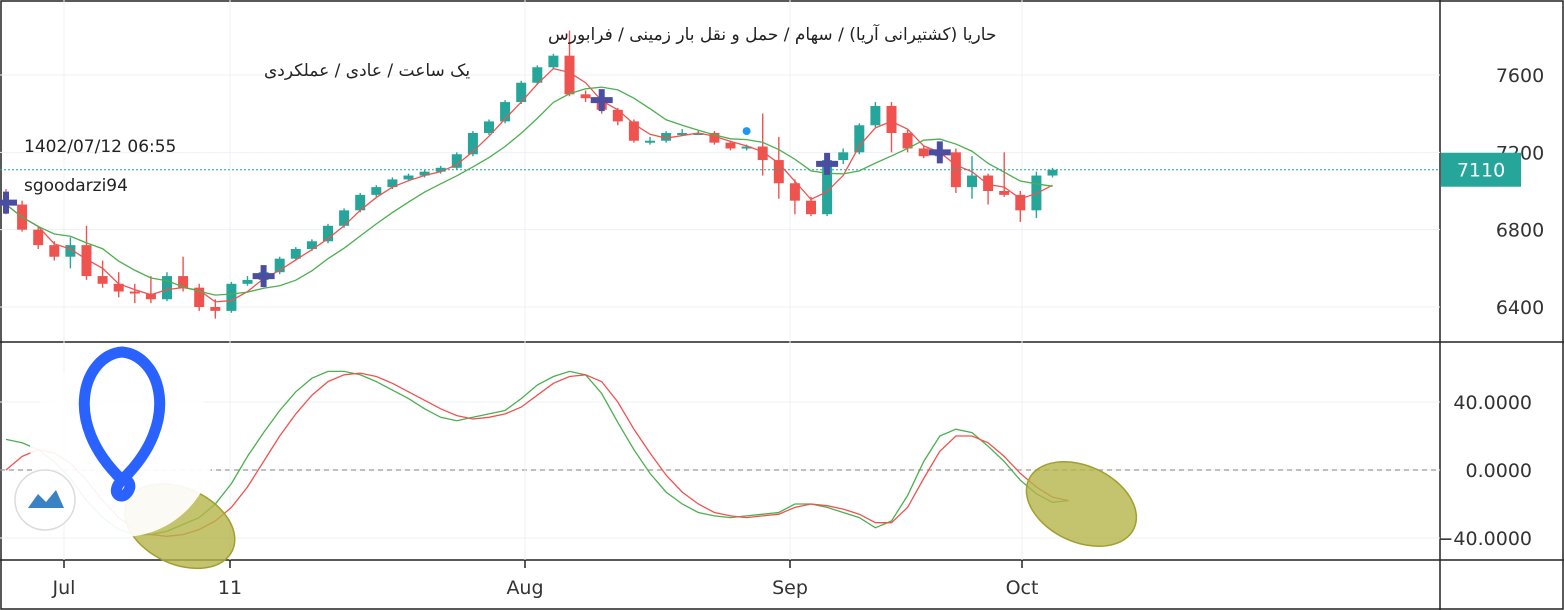 This screenshot has height=610, width=1564. I want to click on highlight-ellipses, so click(631, 515).